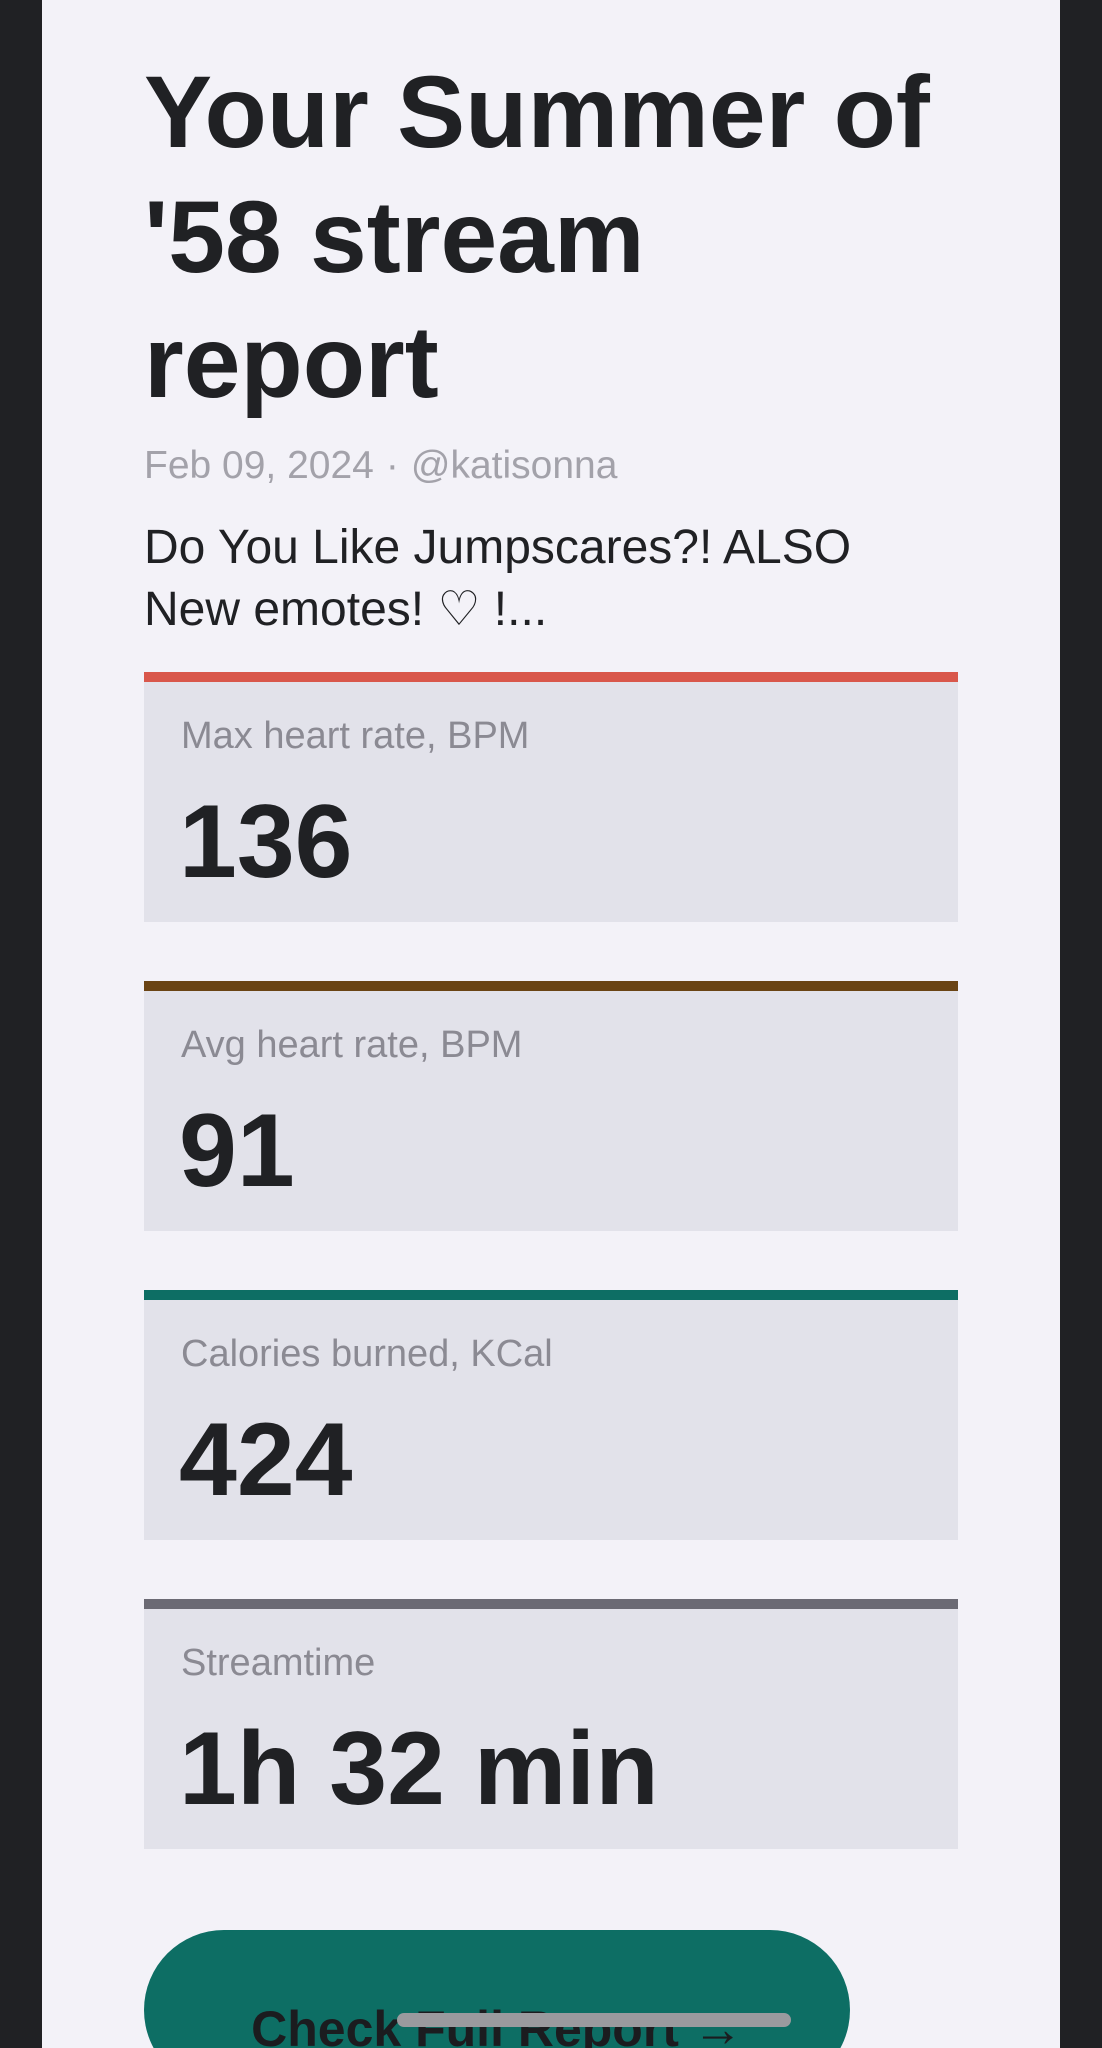 Image resolution: width=1102 pixels, height=2048 pixels. Describe the element at coordinates (514, 465) in the screenshot. I see `author-handle: @katisonna` at that location.